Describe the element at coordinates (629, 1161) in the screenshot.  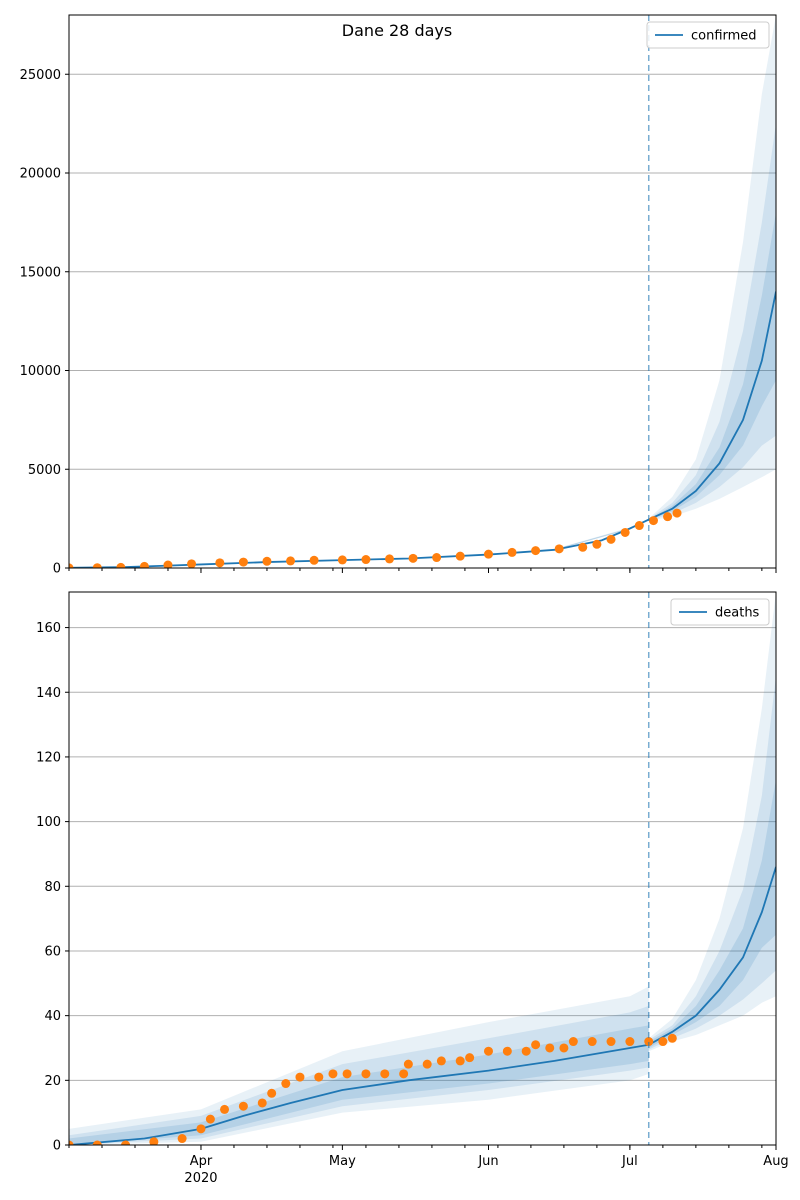
I see `x-tick-label: Jul` at that location.